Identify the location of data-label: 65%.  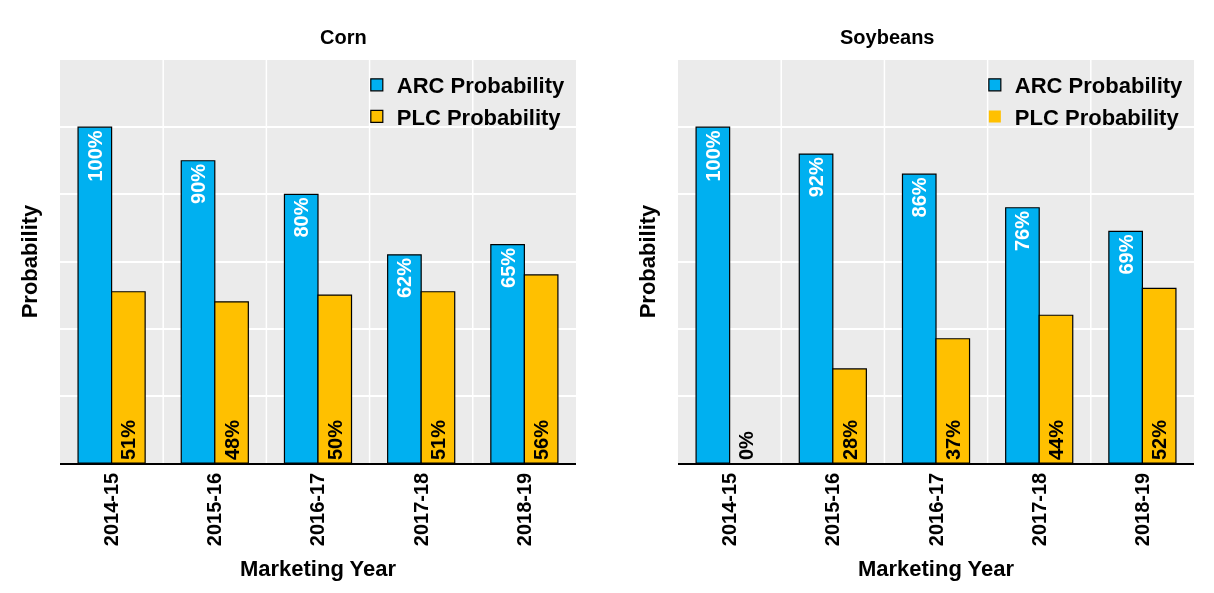
(507, 267).